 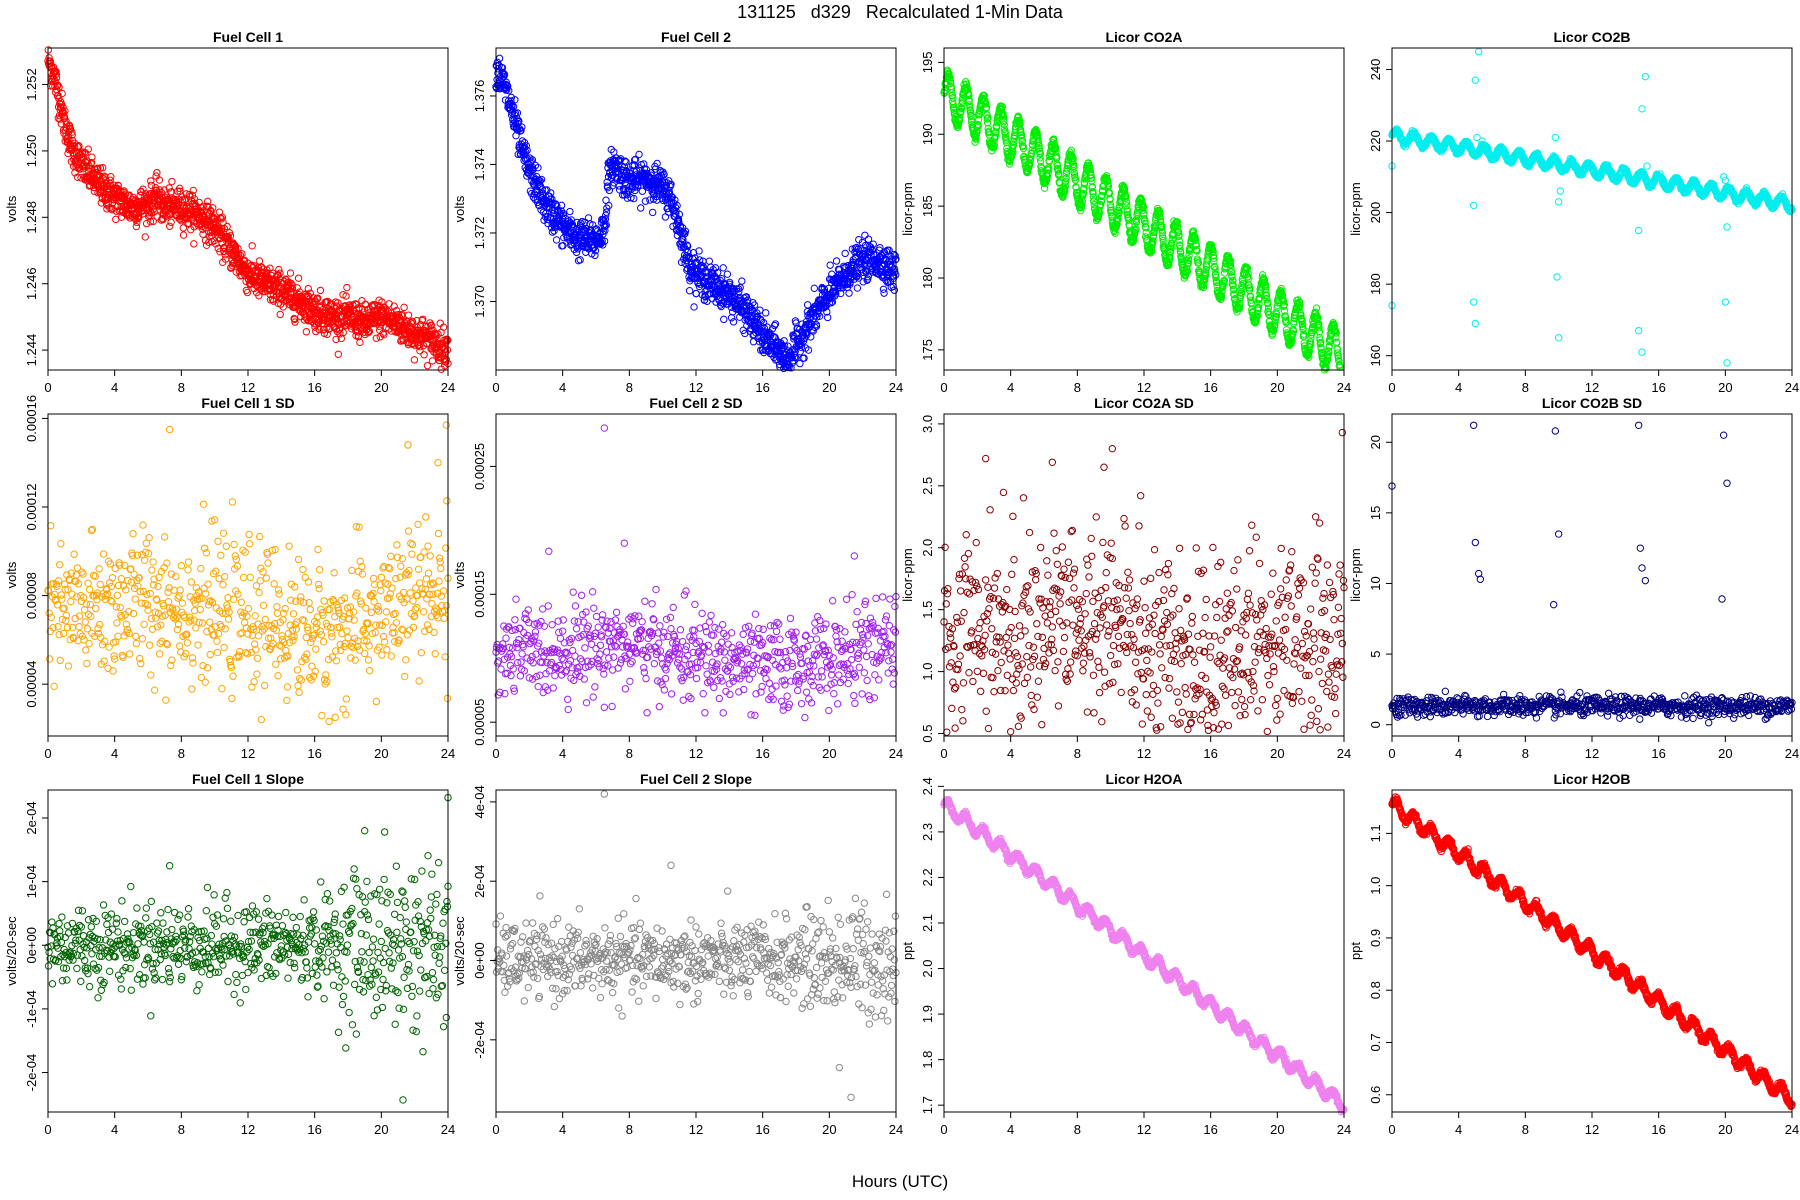 I want to click on y-tick-label: 1.376, so click(x=479, y=96).